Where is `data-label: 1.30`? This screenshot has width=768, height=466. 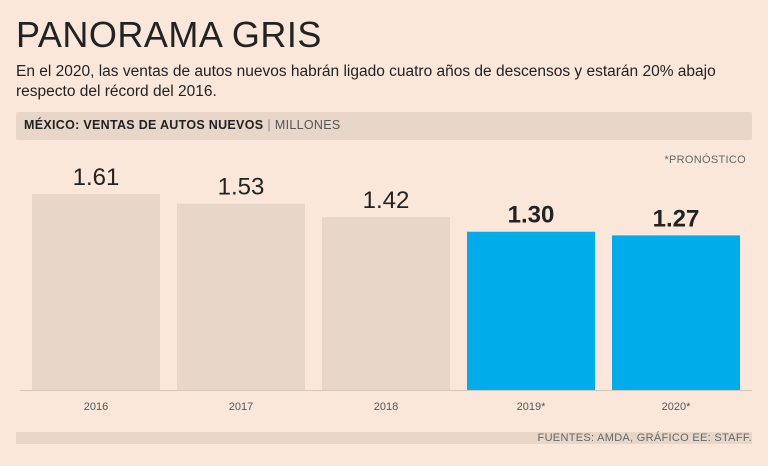
data-label: 1.30 is located at coordinates (531, 215).